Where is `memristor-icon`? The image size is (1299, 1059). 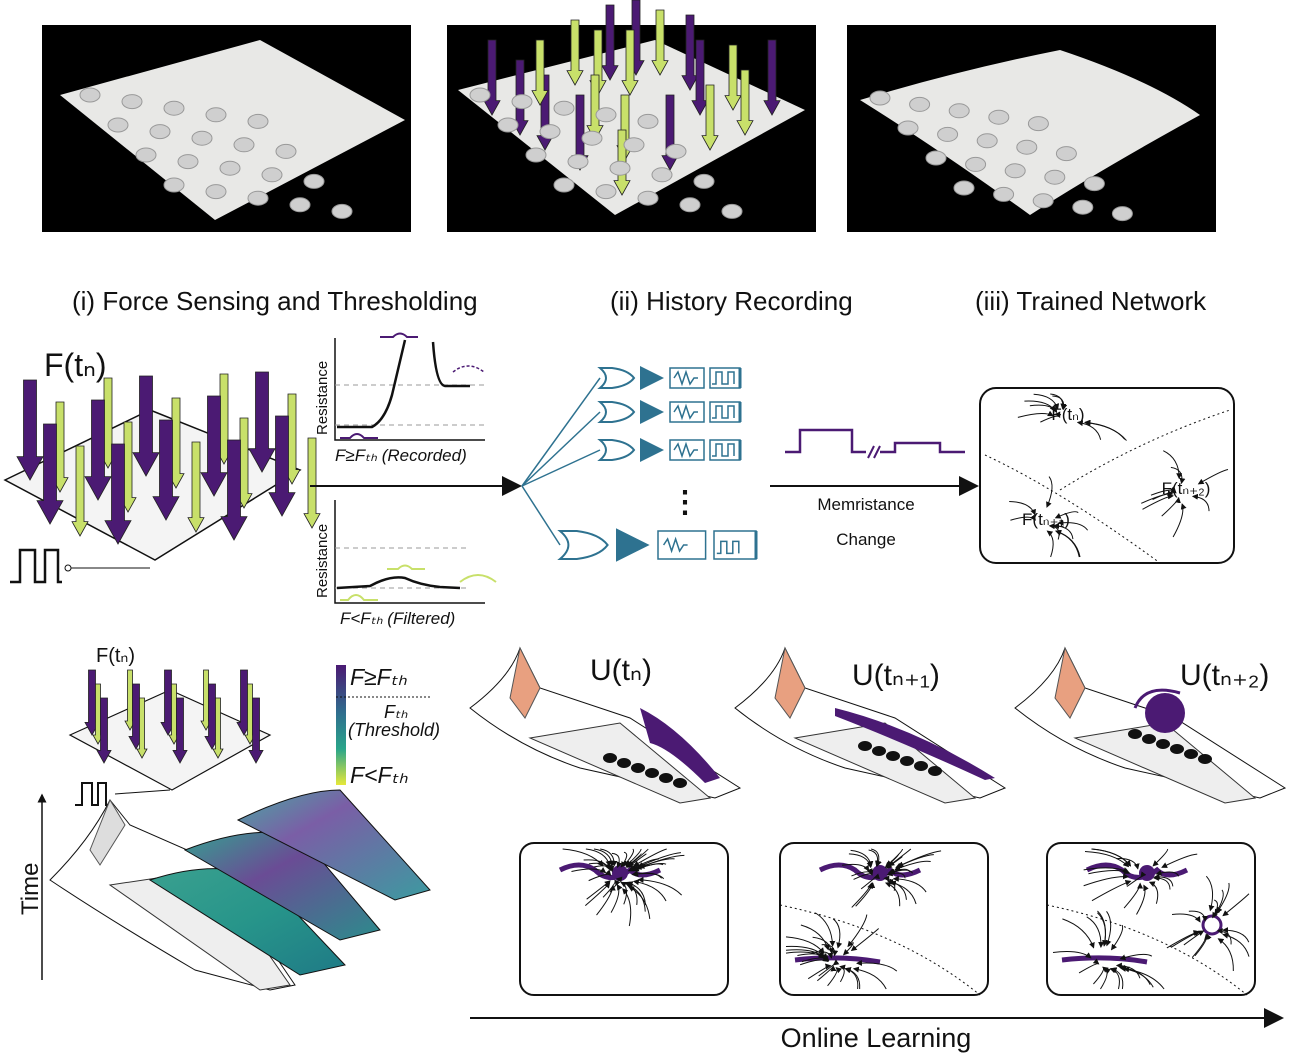 memristor-icon is located at coordinates (687, 412).